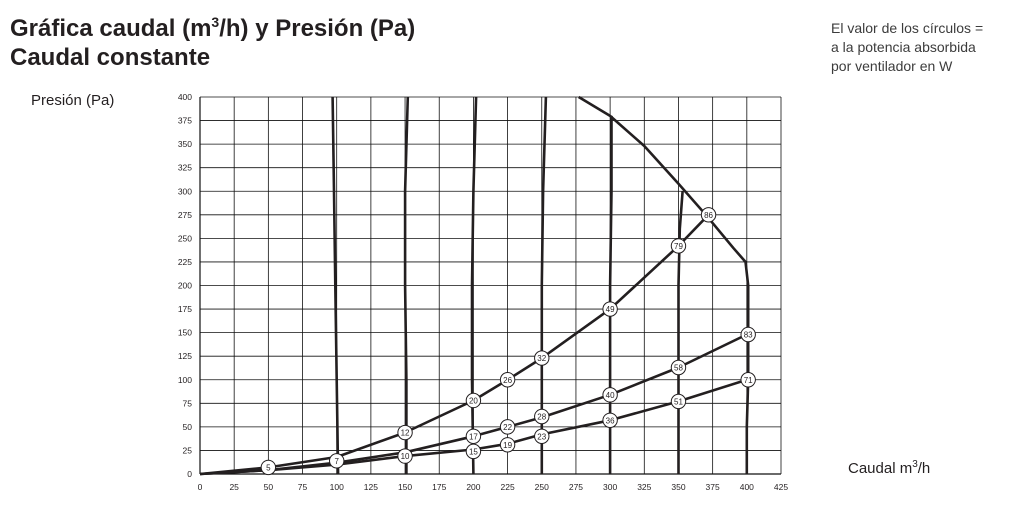  Describe the element at coordinates (111, 28) in the screenshot. I see `title-prefix: Gráfica caudal (m` at that location.